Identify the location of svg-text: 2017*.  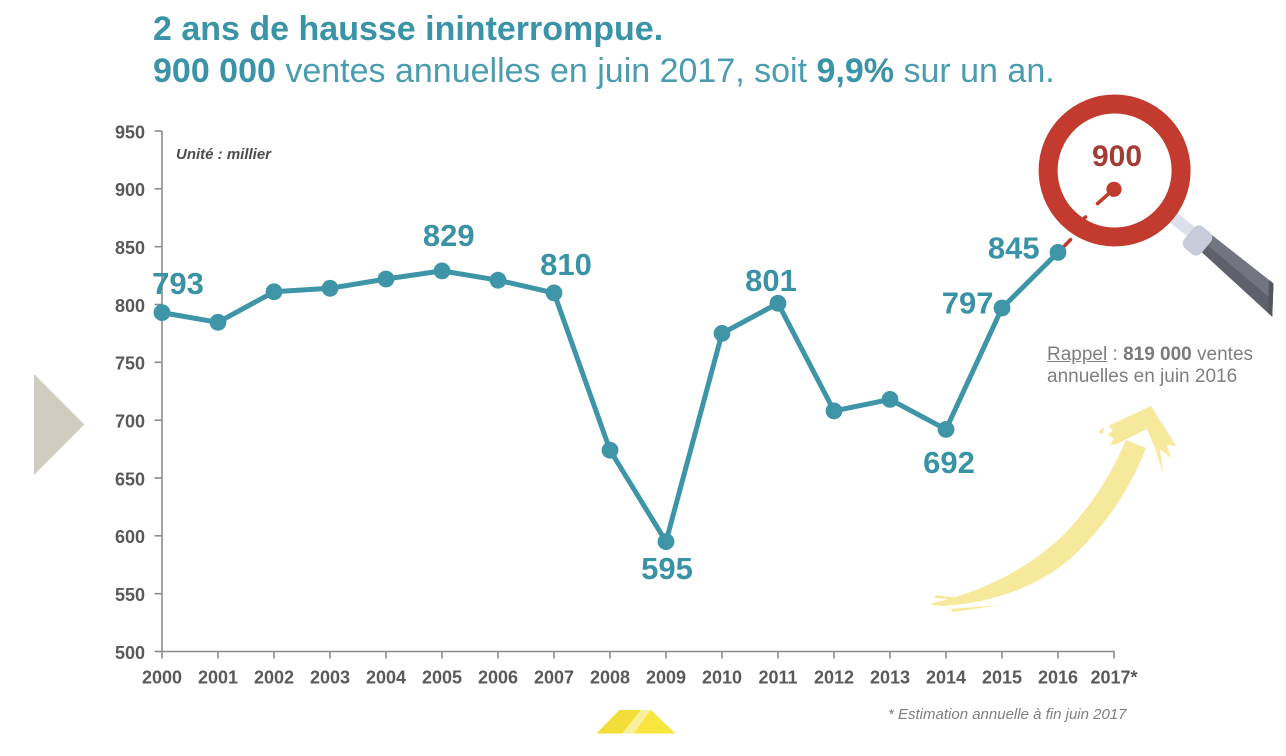
(1113, 678).